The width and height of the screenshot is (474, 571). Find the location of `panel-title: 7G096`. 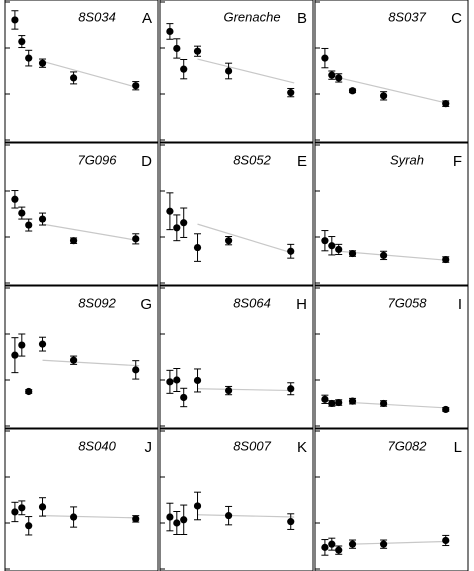

panel-title: 7G096 is located at coordinates (97, 159).